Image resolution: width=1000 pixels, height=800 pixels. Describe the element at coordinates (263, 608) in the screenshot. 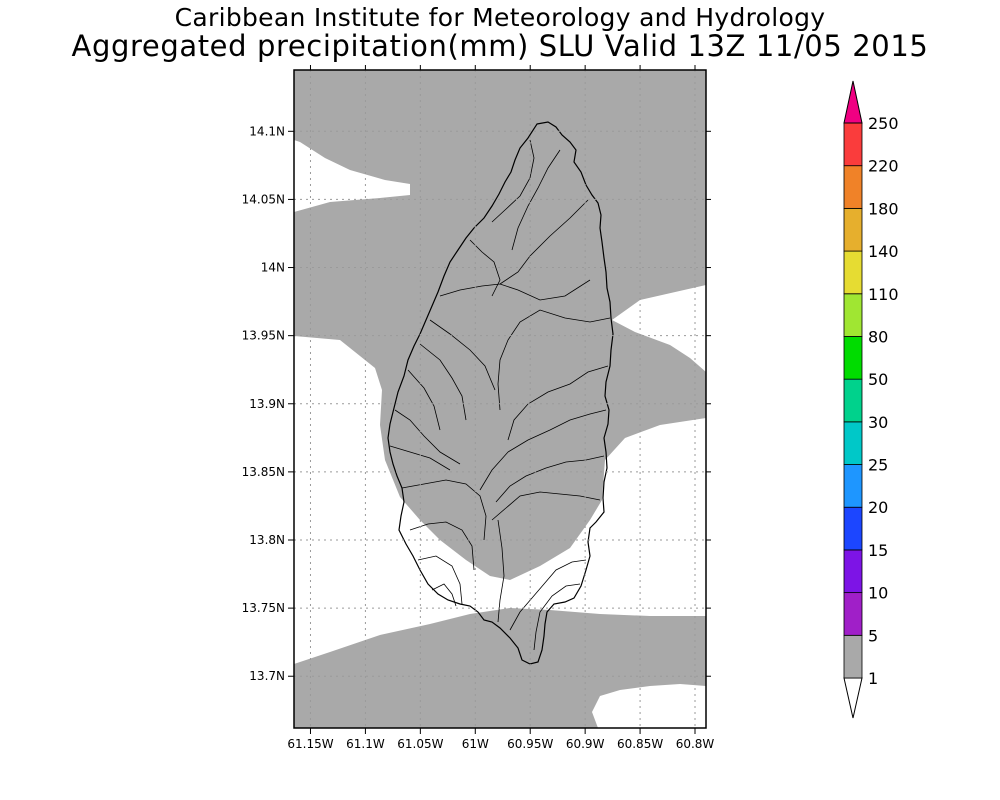

I see `lat-tick-label: 13.75N` at that location.